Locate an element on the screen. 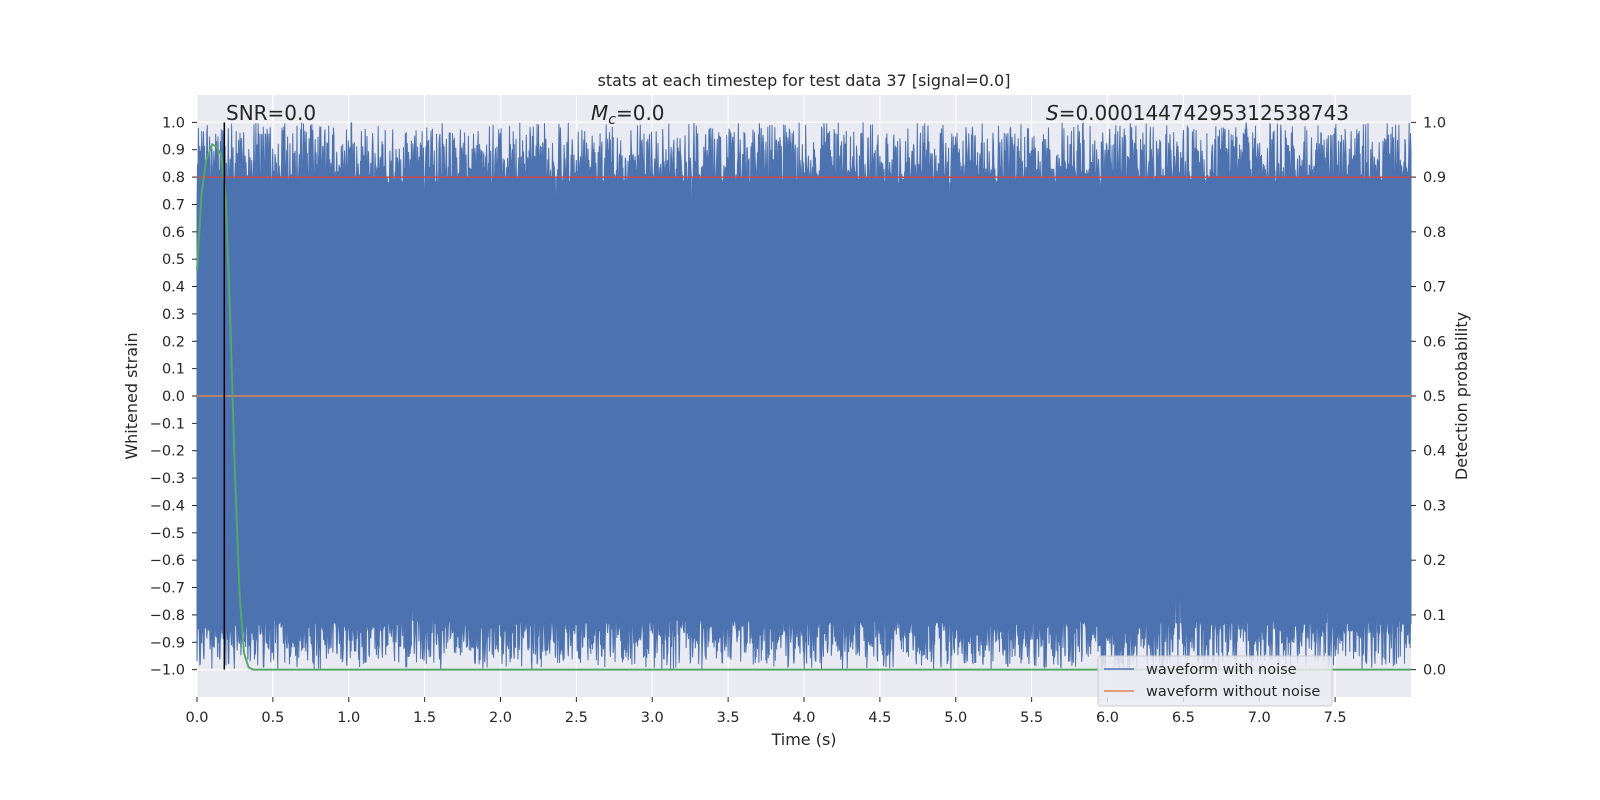 The image size is (1600, 800). mc-value: =0.0 is located at coordinates (640, 113).